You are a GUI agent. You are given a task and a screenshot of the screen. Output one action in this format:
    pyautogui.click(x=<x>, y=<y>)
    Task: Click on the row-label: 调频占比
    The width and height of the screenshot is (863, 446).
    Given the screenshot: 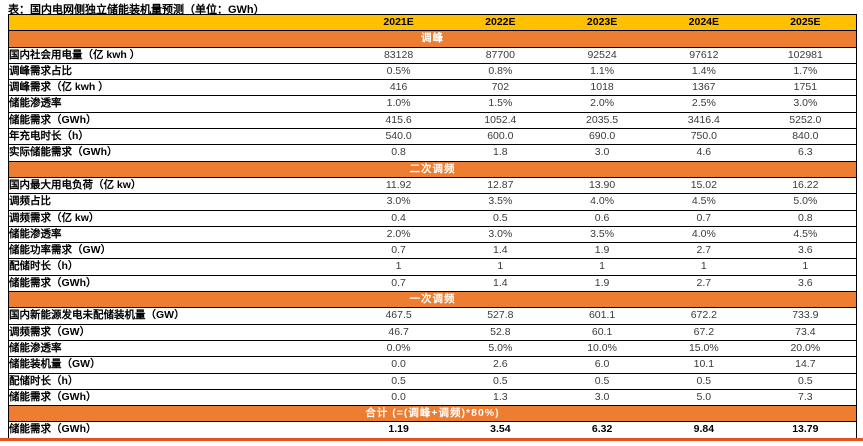 What is the action you would take?
    pyautogui.click(x=178, y=202)
    